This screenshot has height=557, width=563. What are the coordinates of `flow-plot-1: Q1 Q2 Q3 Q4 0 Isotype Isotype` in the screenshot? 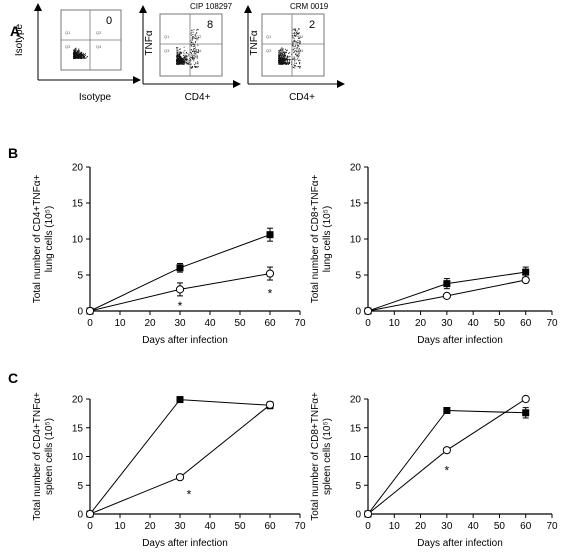 It's located at (77, 53).